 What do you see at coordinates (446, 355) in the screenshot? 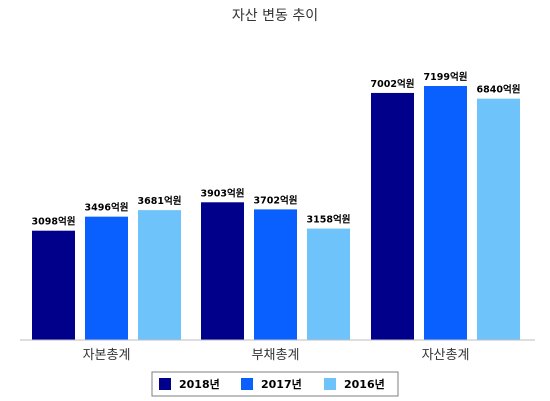
I see `category-label-2: 자산총계` at bounding box center [446, 355].